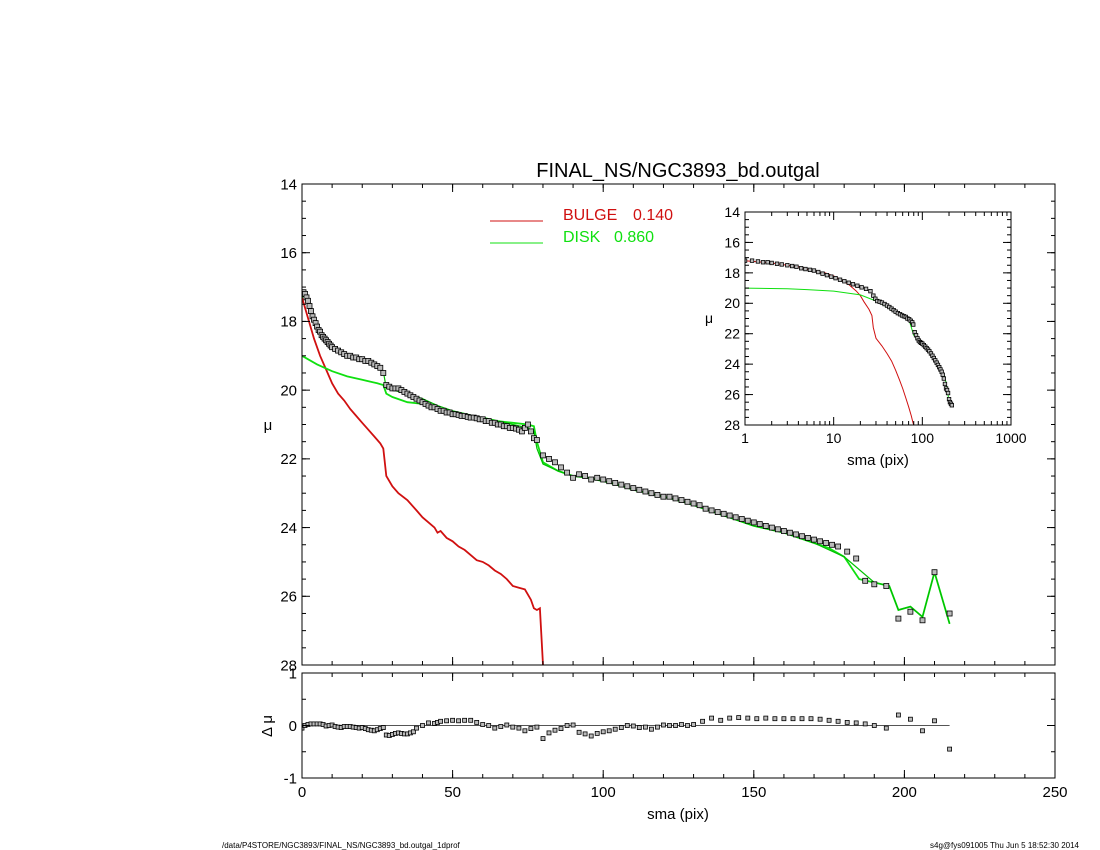  What do you see at coordinates (834, 438) in the screenshot?
I see `x-tick-label: 10` at bounding box center [834, 438].